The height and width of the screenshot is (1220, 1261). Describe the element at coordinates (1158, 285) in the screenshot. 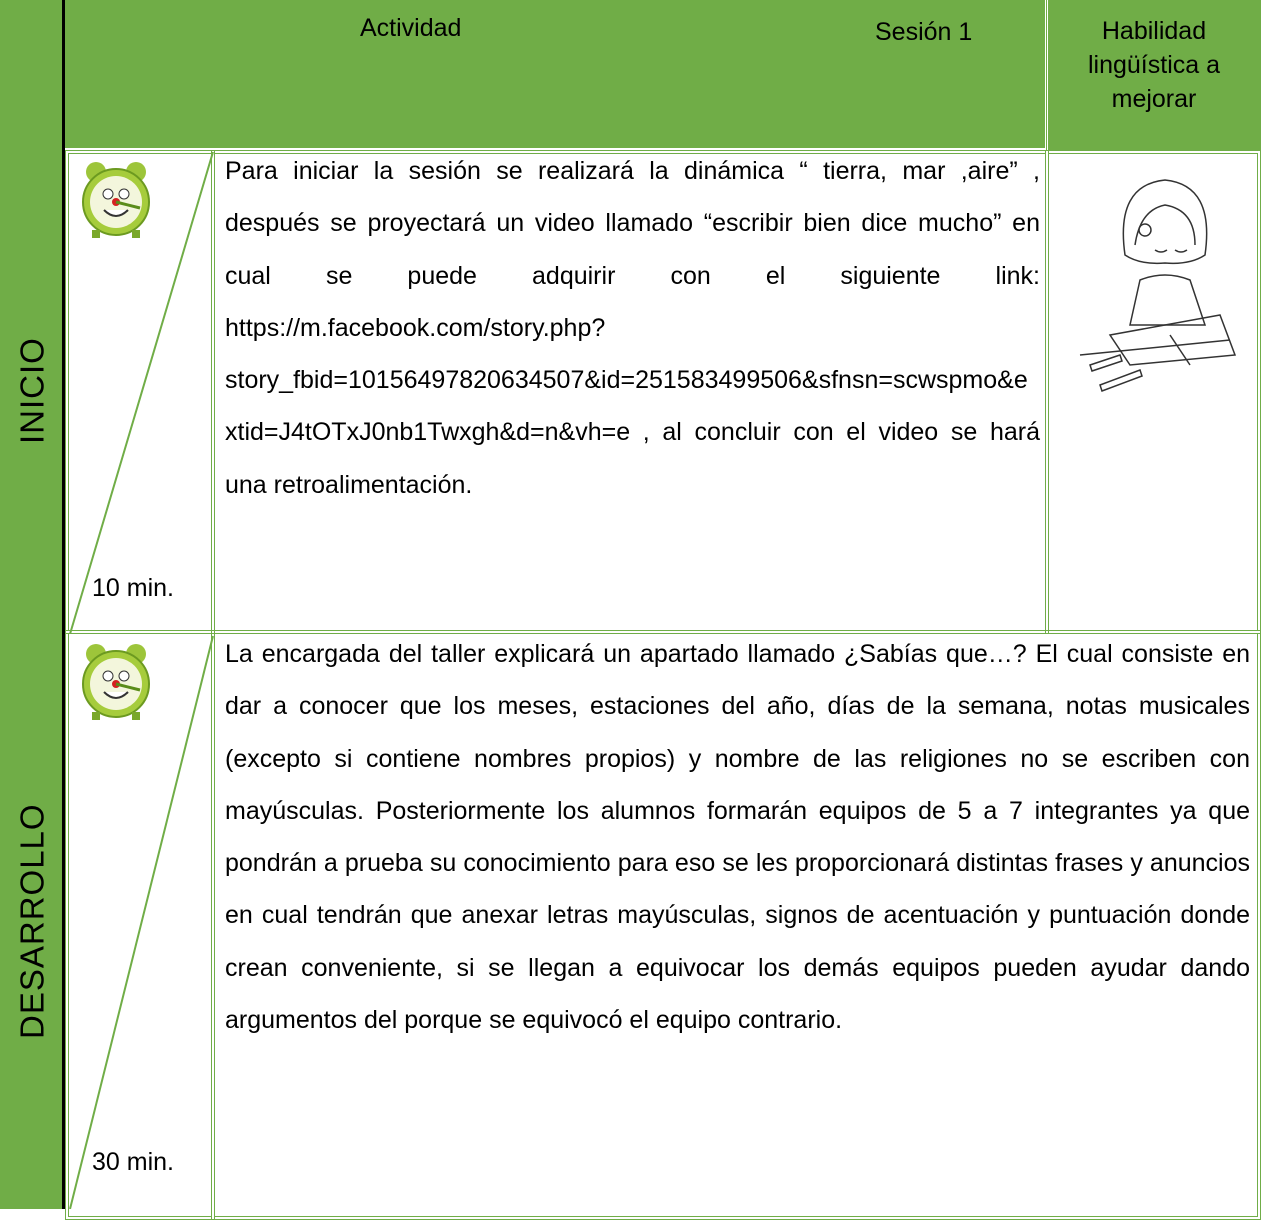

I see `girl-drawing` at that location.